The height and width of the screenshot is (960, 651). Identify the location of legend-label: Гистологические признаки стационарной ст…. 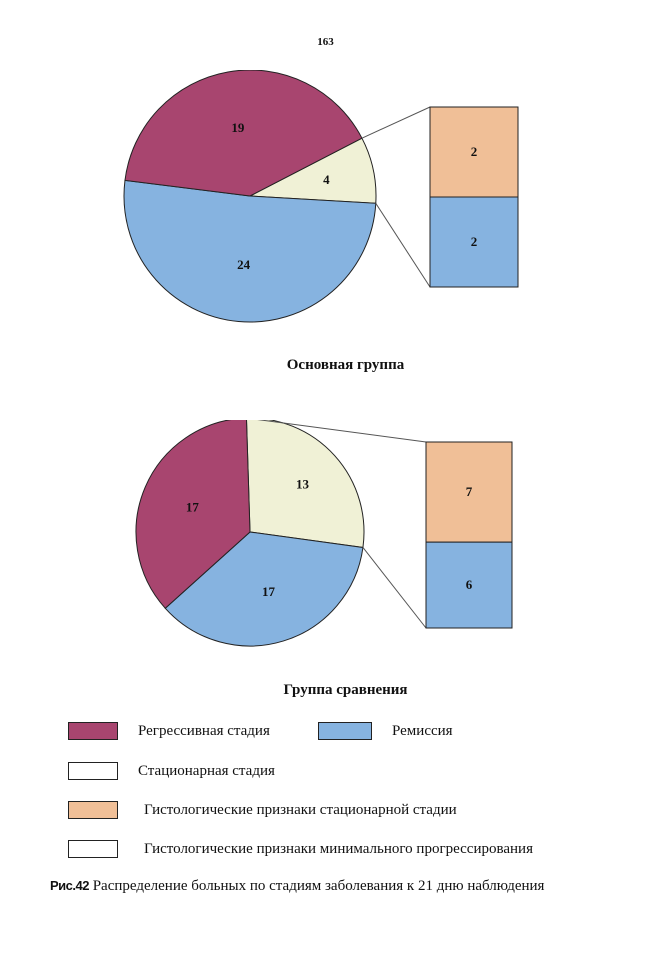
(300, 810).